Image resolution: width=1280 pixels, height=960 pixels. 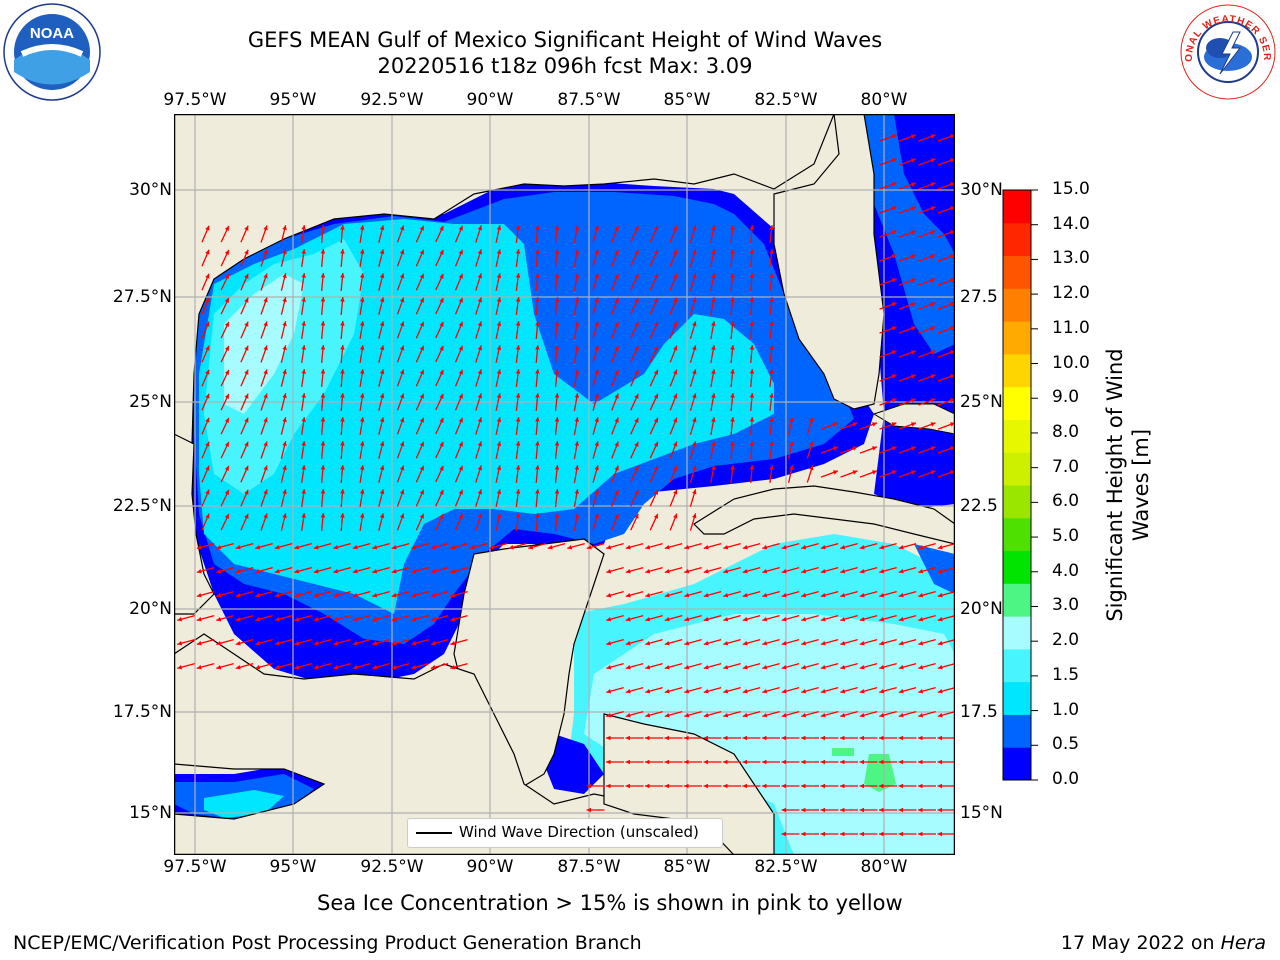 What do you see at coordinates (52, 52) in the screenshot?
I see `noaa-logo-icon: NOAA` at bounding box center [52, 52].